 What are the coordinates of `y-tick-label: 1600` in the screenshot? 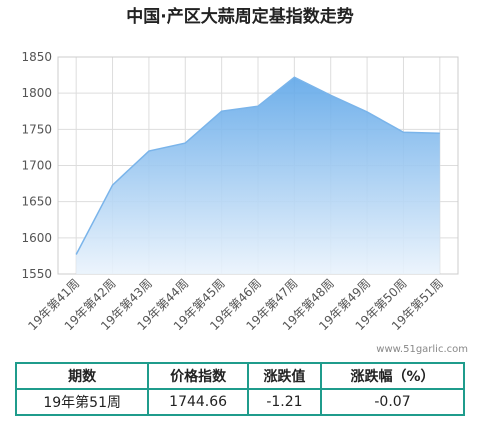 It's located at (36, 238).